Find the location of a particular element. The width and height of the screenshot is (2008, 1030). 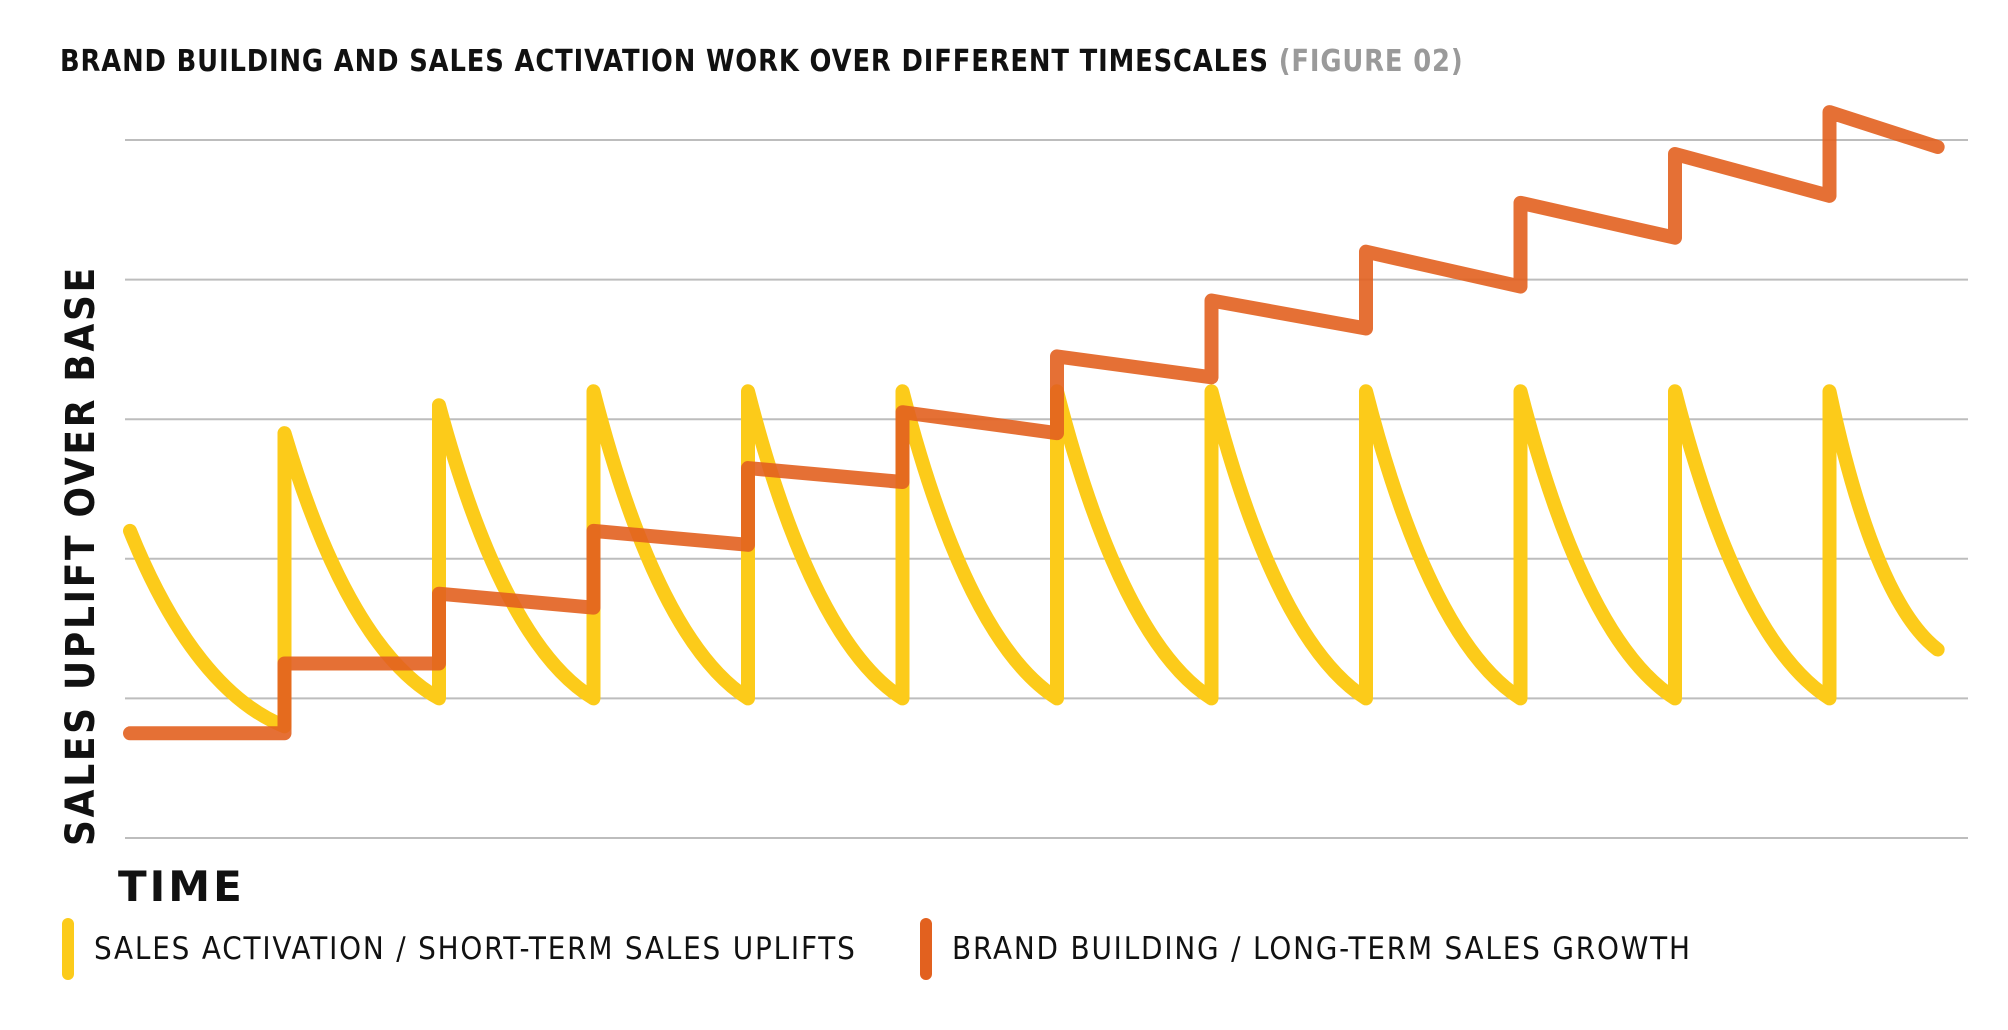

legend-swatch-brand-building is located at coordinates (926, 949).